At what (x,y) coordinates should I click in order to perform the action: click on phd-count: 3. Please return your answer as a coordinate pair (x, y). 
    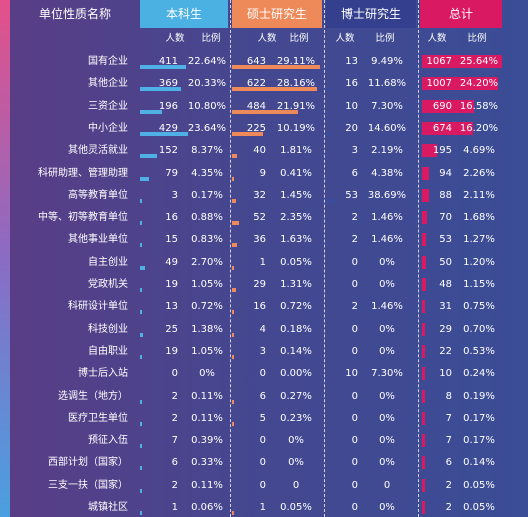
    Looking at the image, I should click on (354, 151).